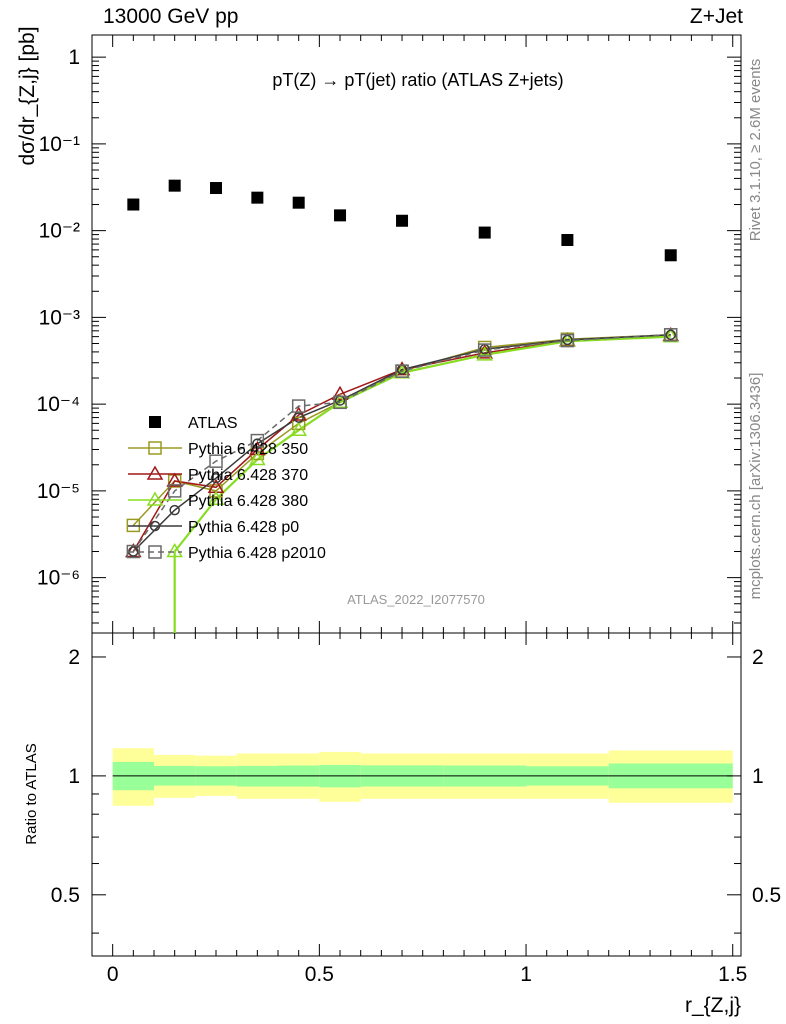  Describe the element at coordinates (59, 144) in the screenshot. I see `y-tick-label: 10⁻¹` at that location.